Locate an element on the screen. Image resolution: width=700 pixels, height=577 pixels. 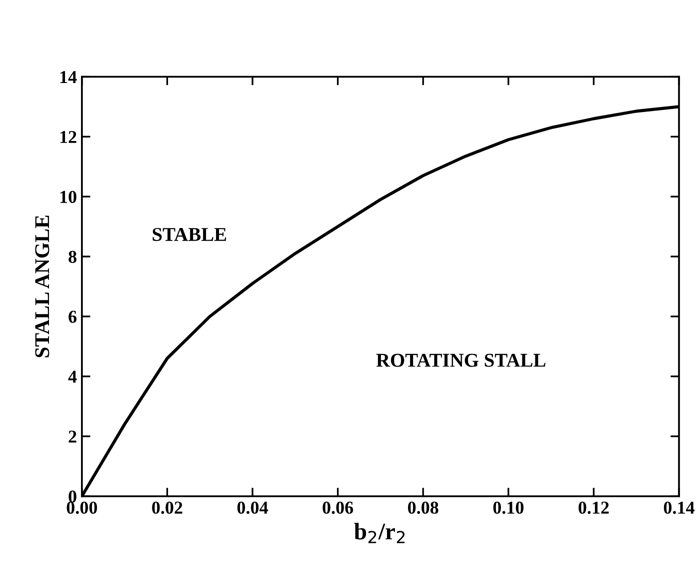
x-tick-label: 0.10 is located at coordinates (508, 508).